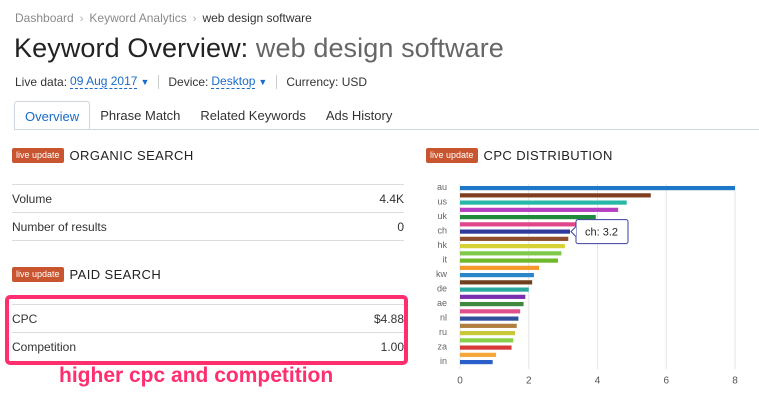 This screenshot has width=759, height=402. I want to click on device-dropdown: Desktop, so click(233, 81).